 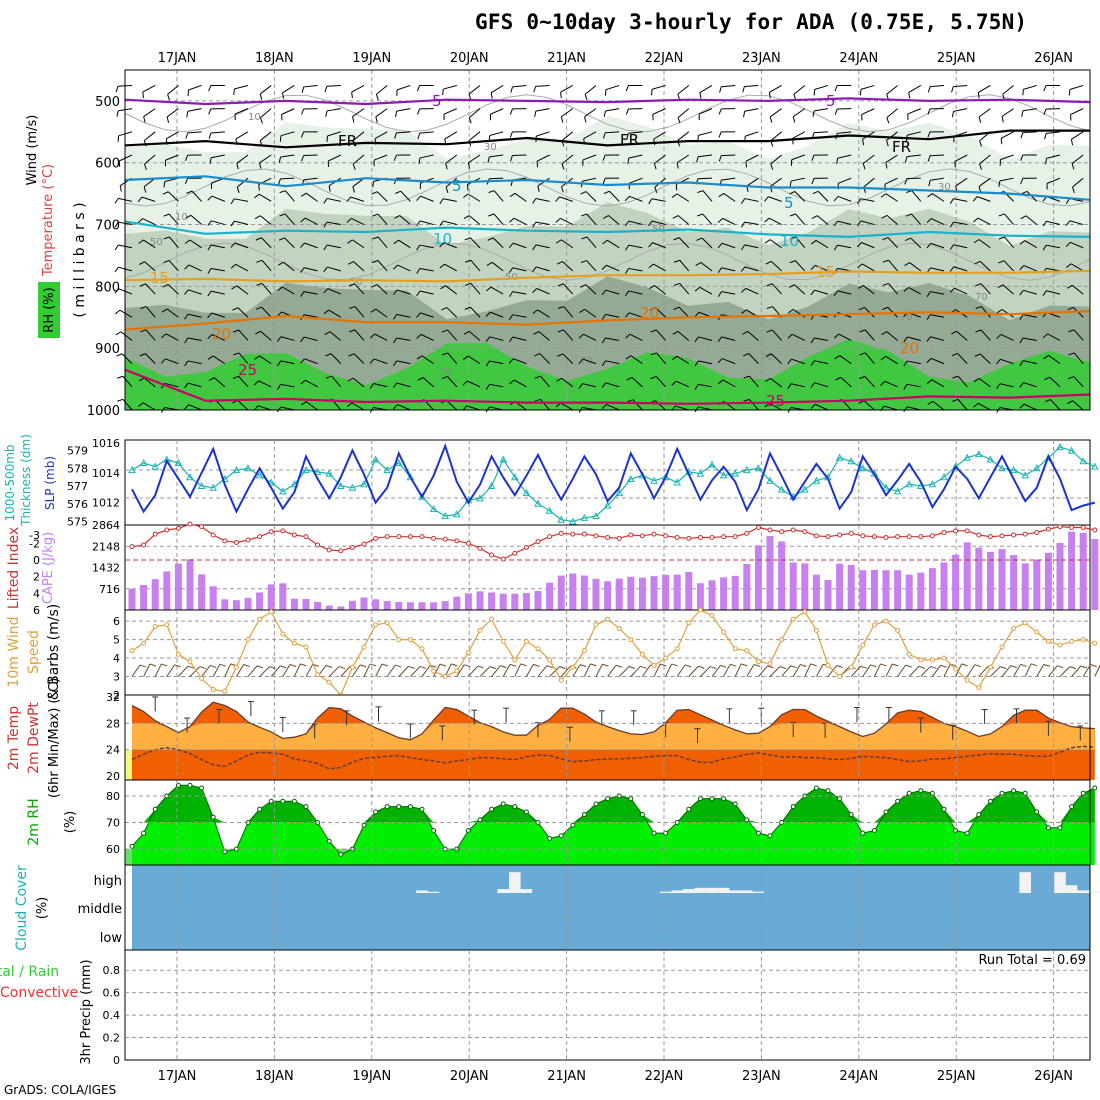 What do you see at coordinates (107, 349) in the screenshot?
I see `pressure-tick: 900` at bounding box center [107, 349].